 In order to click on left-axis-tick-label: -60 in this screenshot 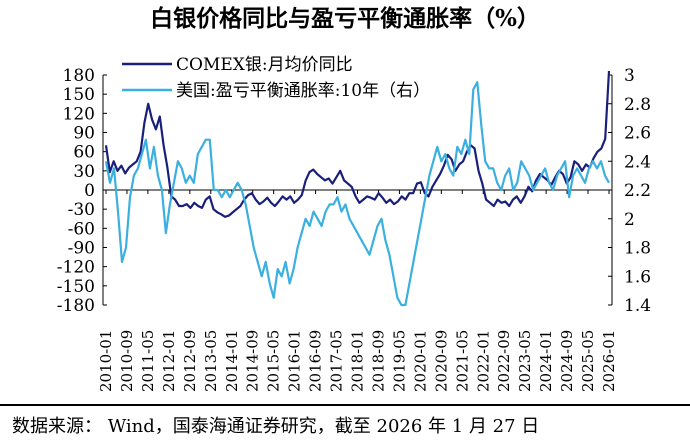, I will do `click(81, 229)`.